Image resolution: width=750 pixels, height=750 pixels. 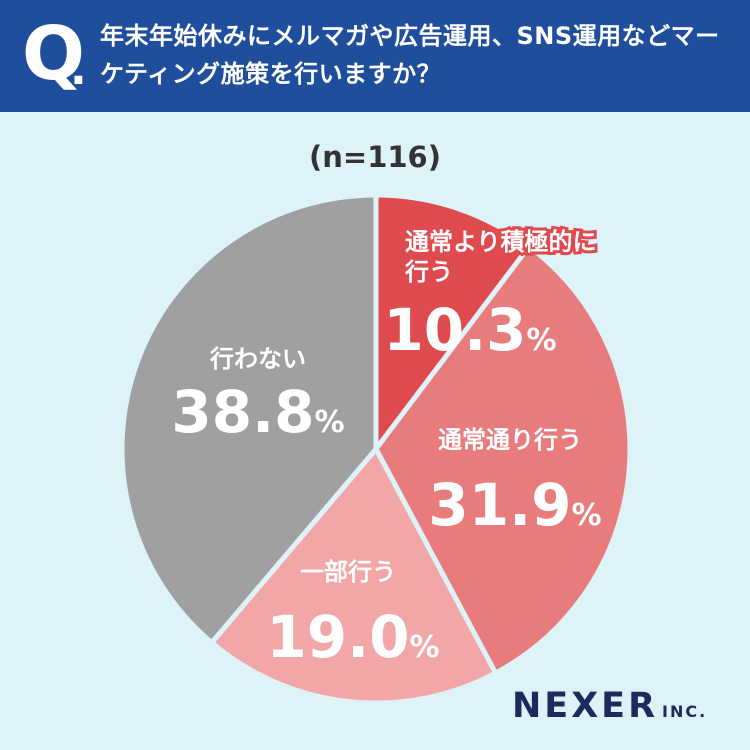 I want to click on slice-value-3: 19.0%, so click(x=352, y=637).